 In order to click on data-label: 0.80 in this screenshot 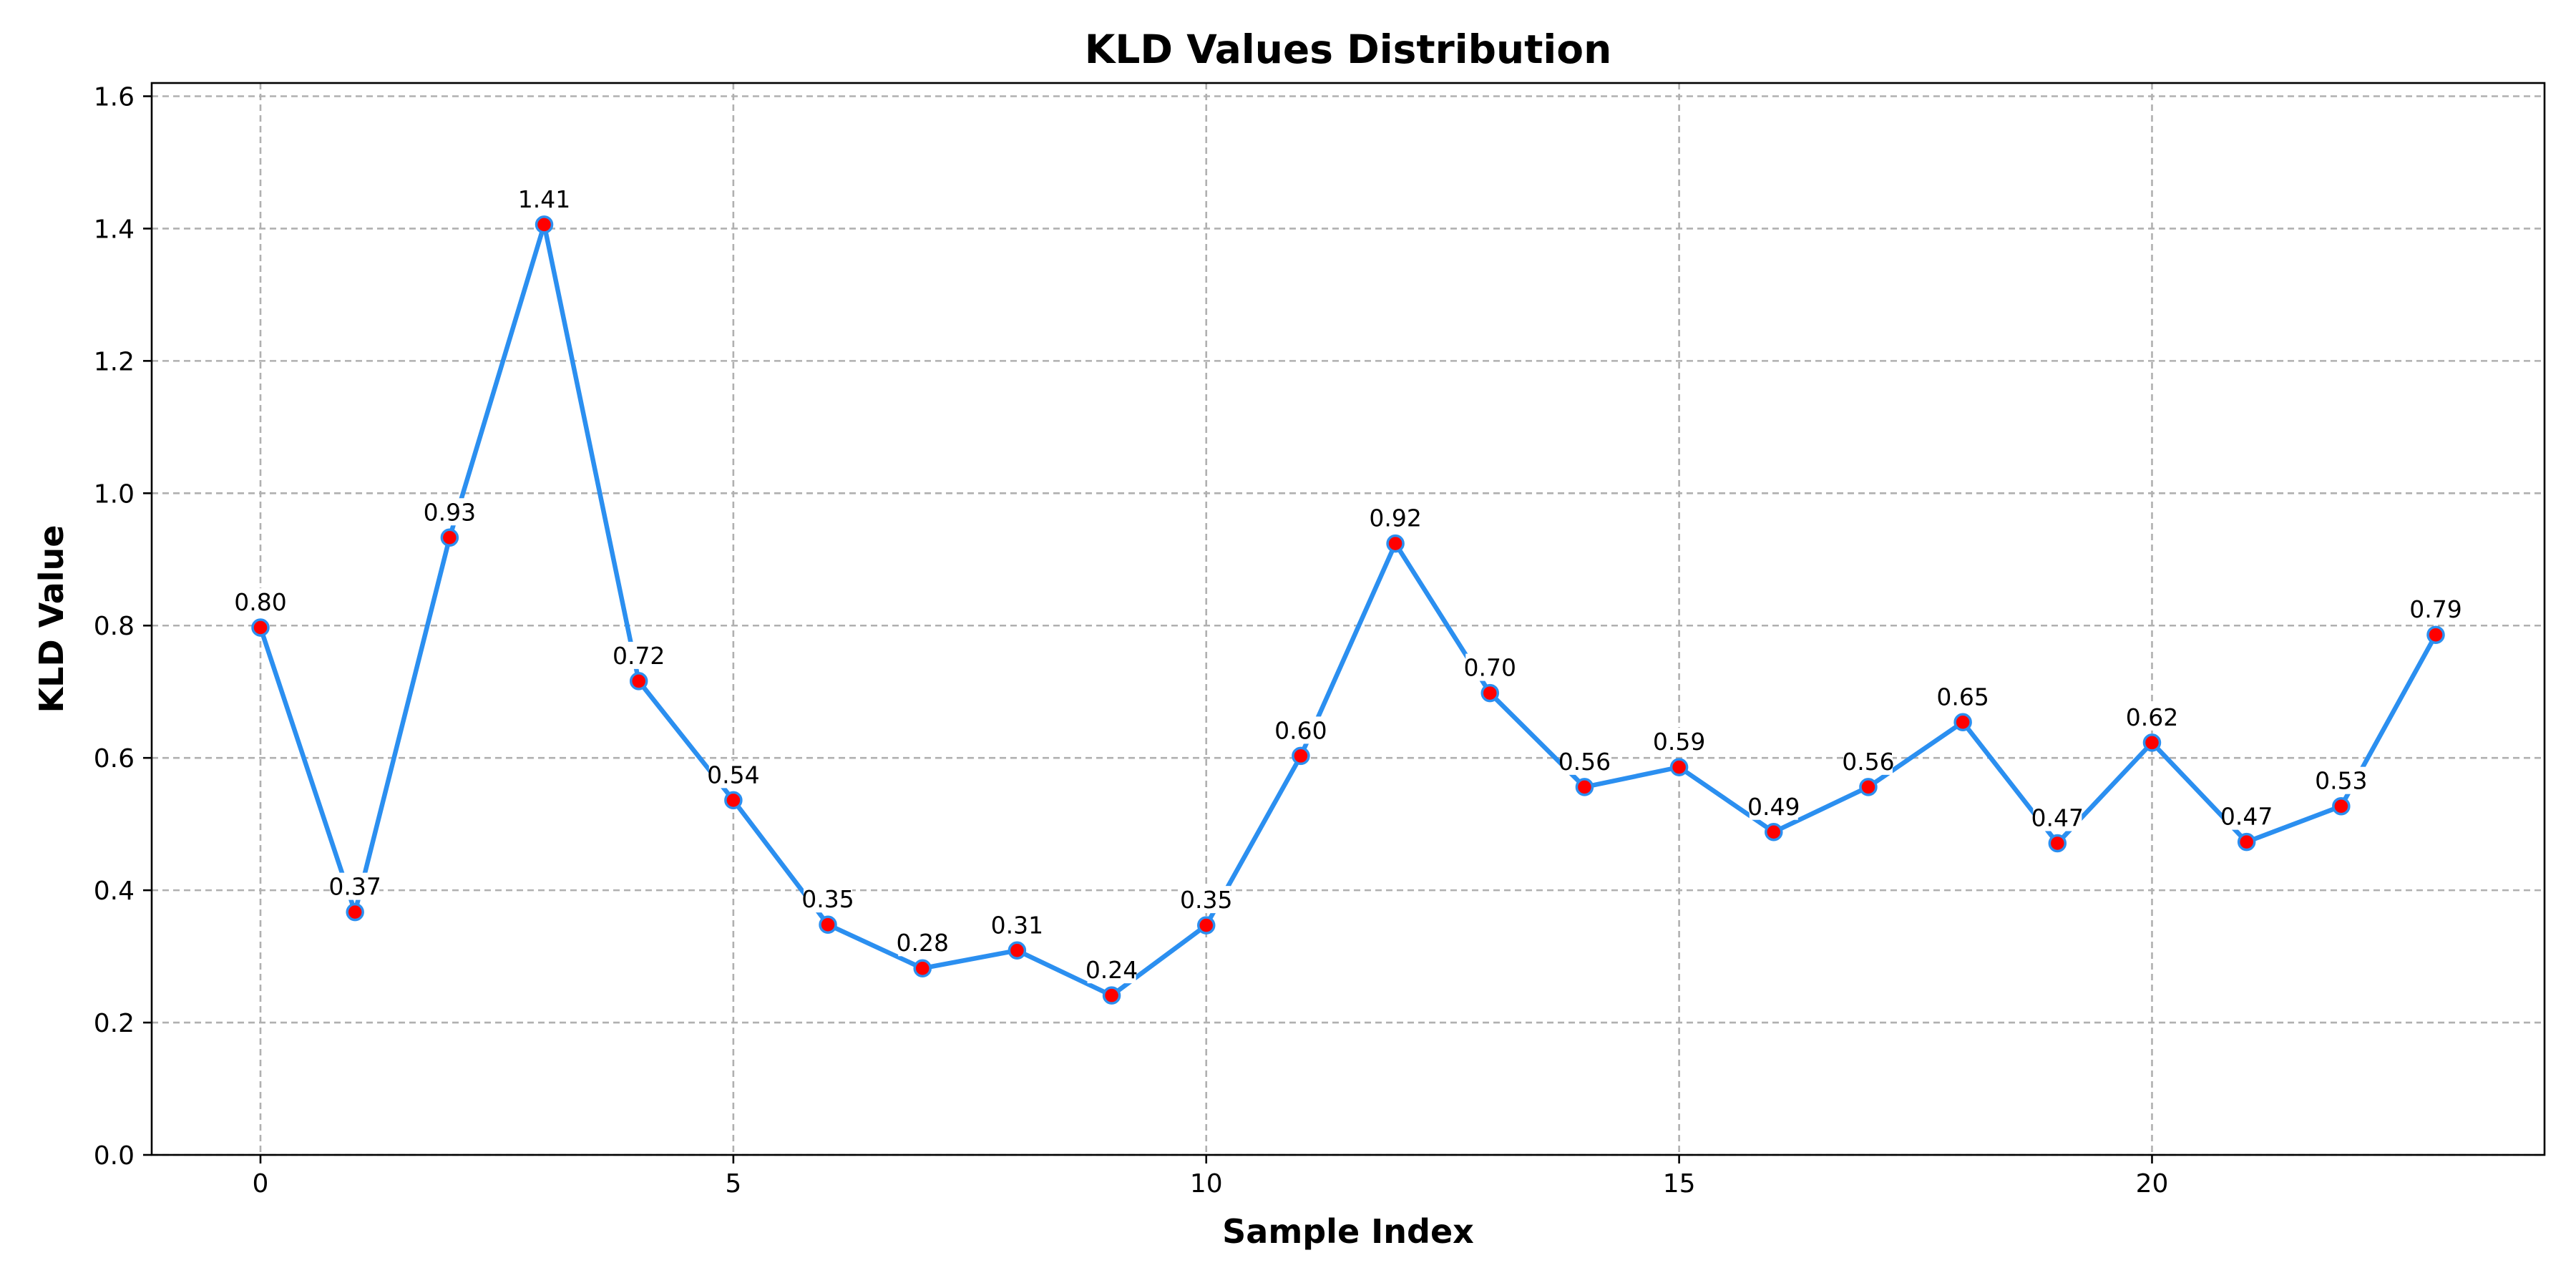, I will do `click(260, 602)`.